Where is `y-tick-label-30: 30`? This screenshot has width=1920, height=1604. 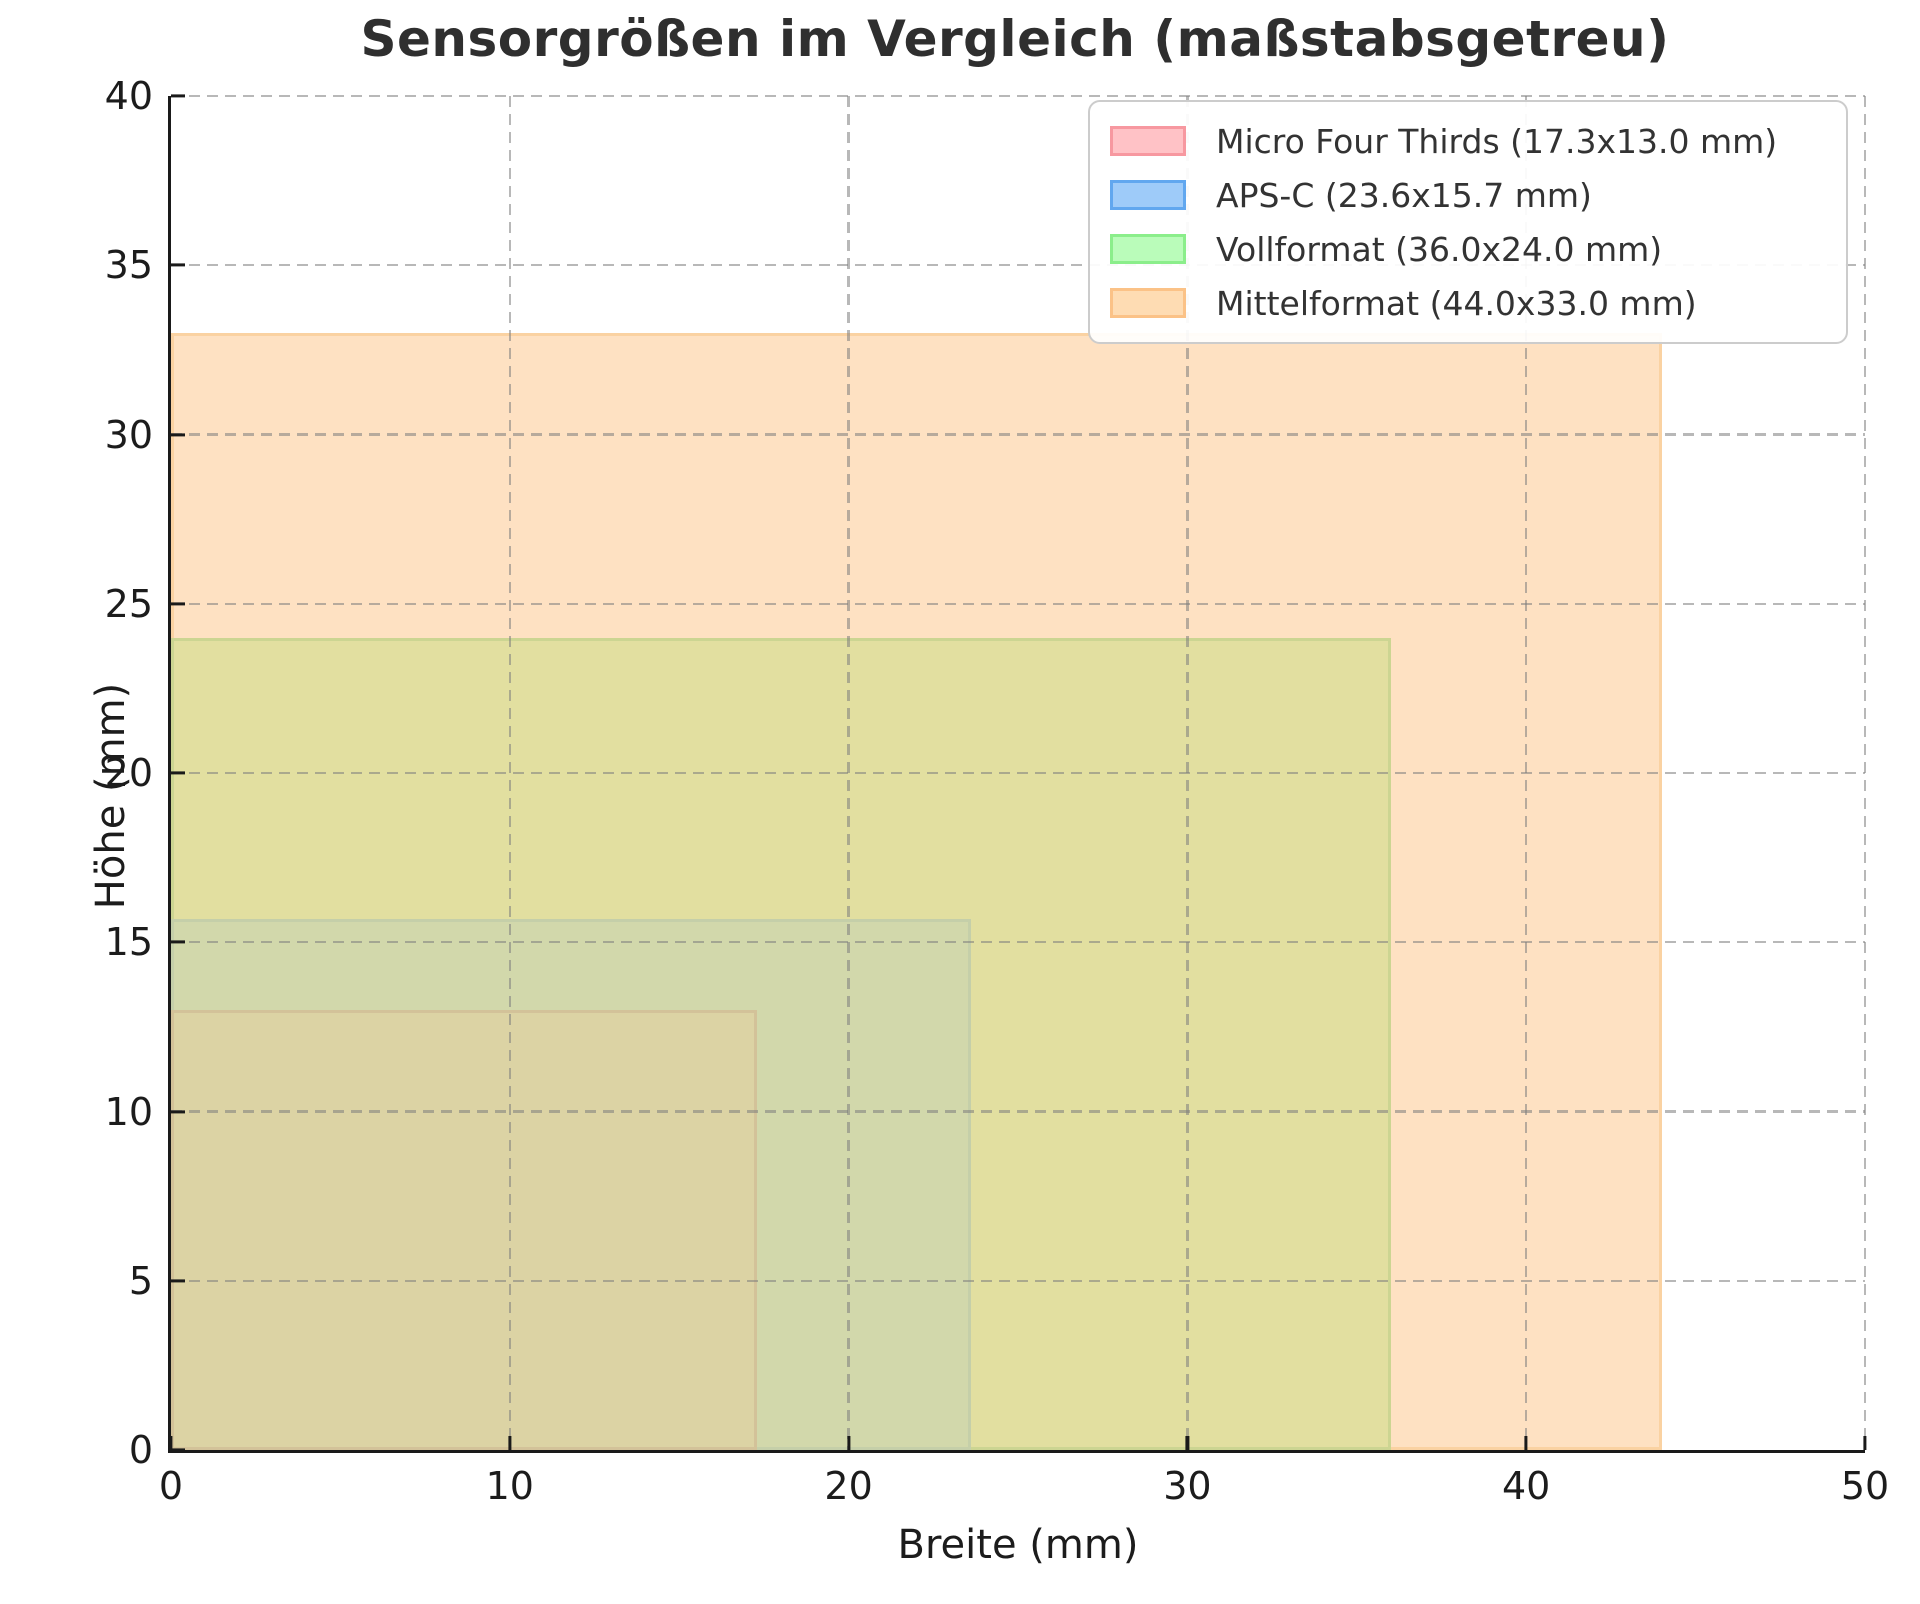
y-tick-label-30: 30 is located at coordinates (128, 434).